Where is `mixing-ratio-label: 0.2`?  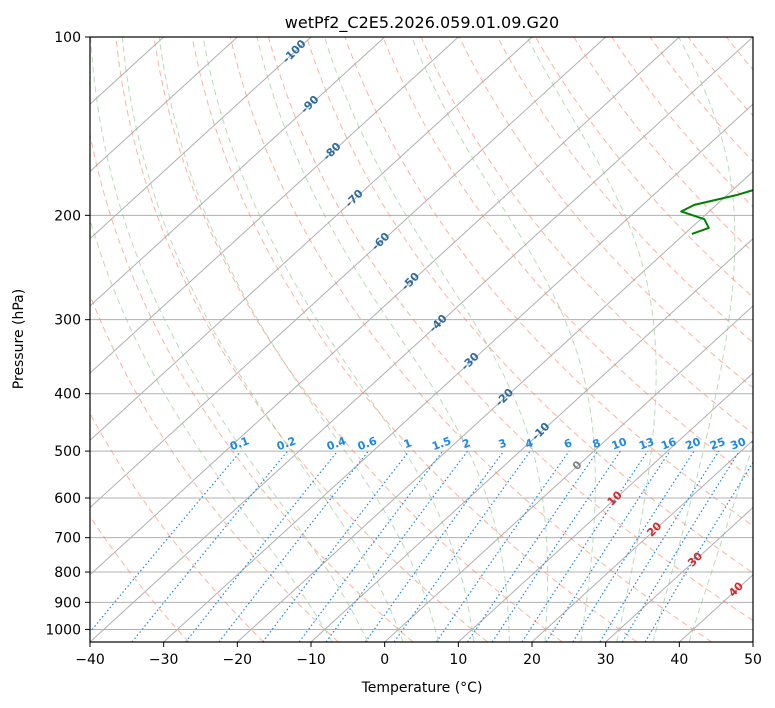 mixing-ratio-label: 0.2 is located at coordinates (286, 443).